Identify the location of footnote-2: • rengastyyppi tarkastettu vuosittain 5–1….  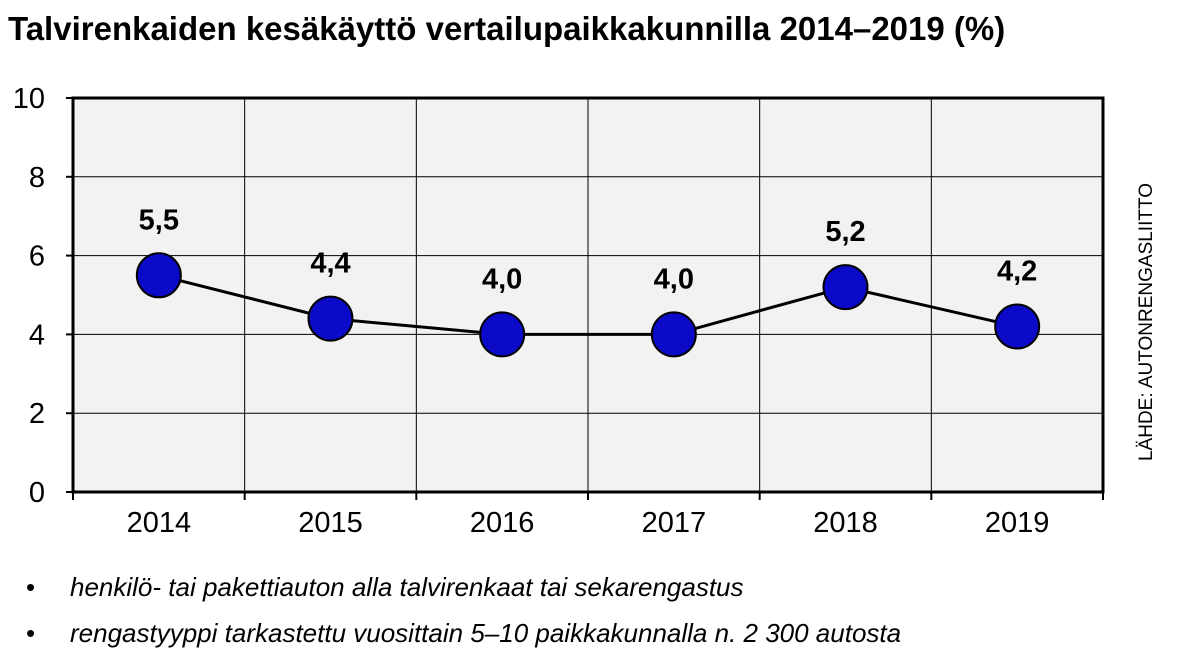
(463, 633).